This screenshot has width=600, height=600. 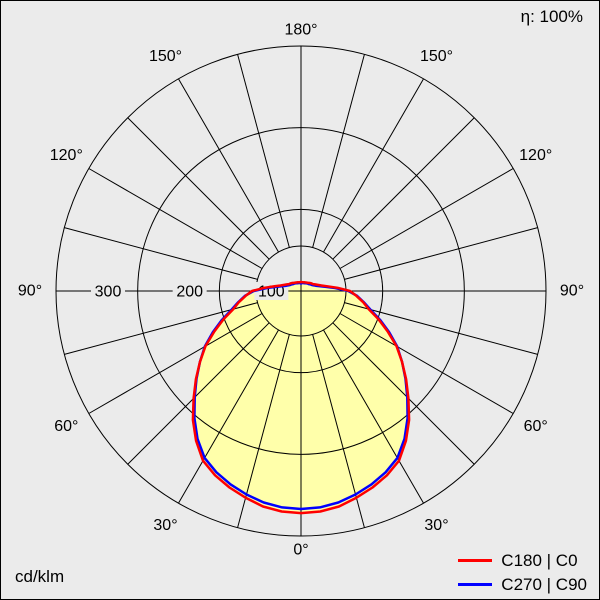 What do you see at coordinates (539, 560) in the screenshot?
I see `legend-label-c0-c180: C180 | C0` at bounding box center [539, 560].